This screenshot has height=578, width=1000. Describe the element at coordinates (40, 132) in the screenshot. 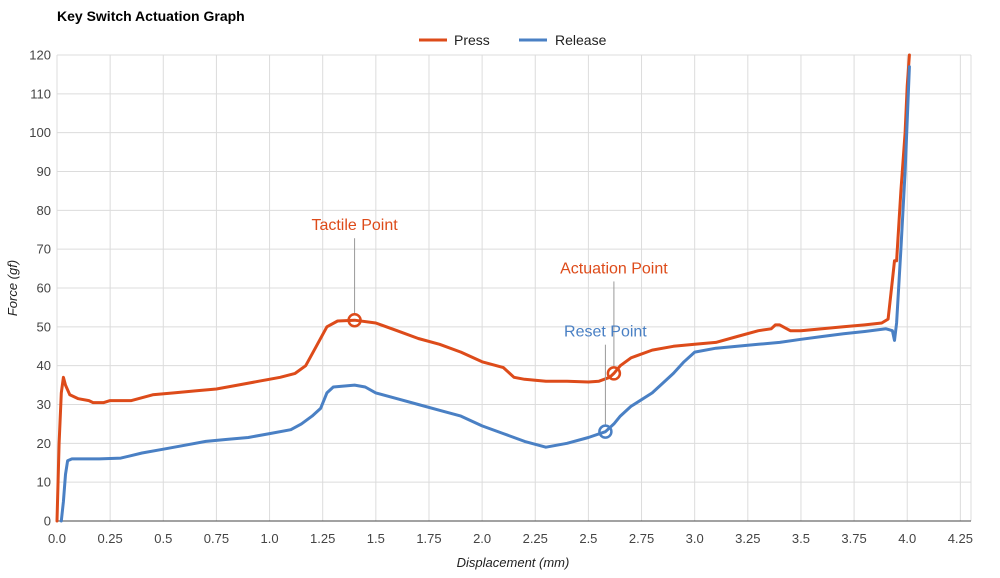

I see `y-tick-label: 100` at that location.